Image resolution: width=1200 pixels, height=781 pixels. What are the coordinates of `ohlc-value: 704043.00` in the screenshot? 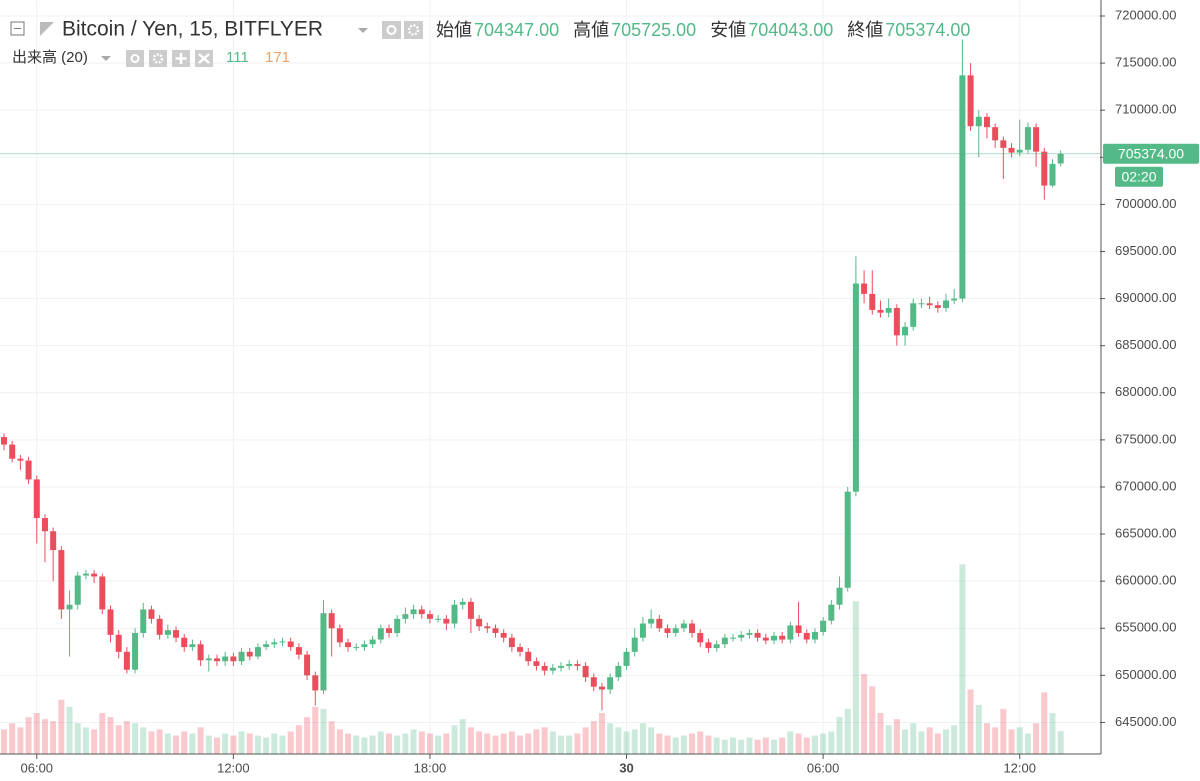 It's located at (790, 30).